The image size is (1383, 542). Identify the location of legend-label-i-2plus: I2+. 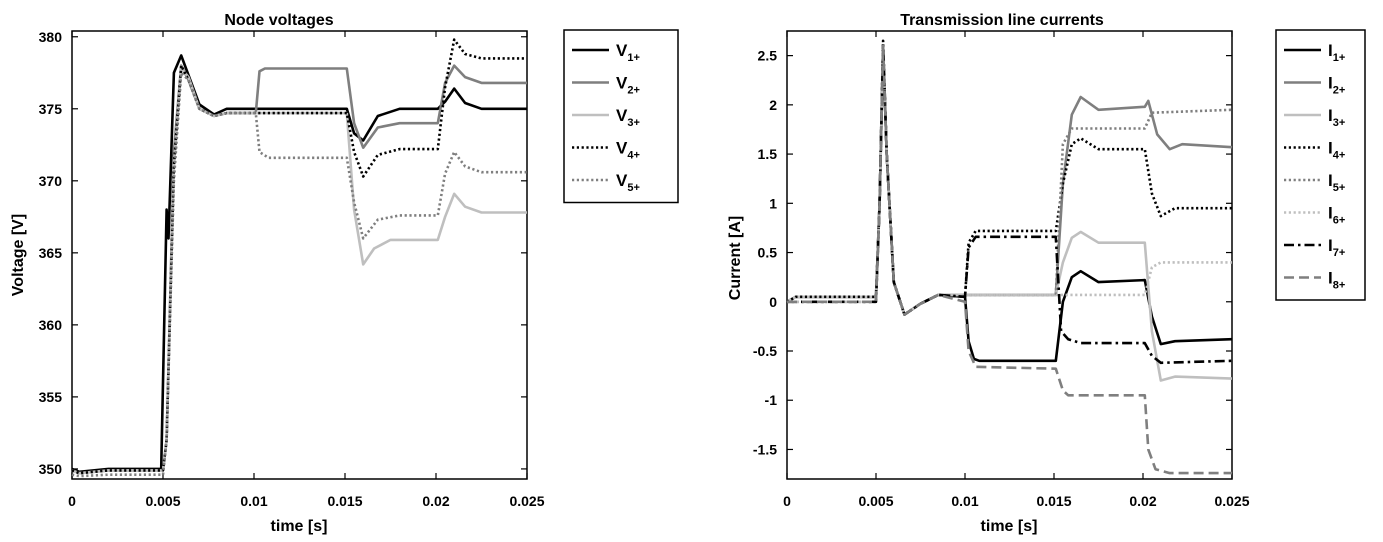
(1336, 85).